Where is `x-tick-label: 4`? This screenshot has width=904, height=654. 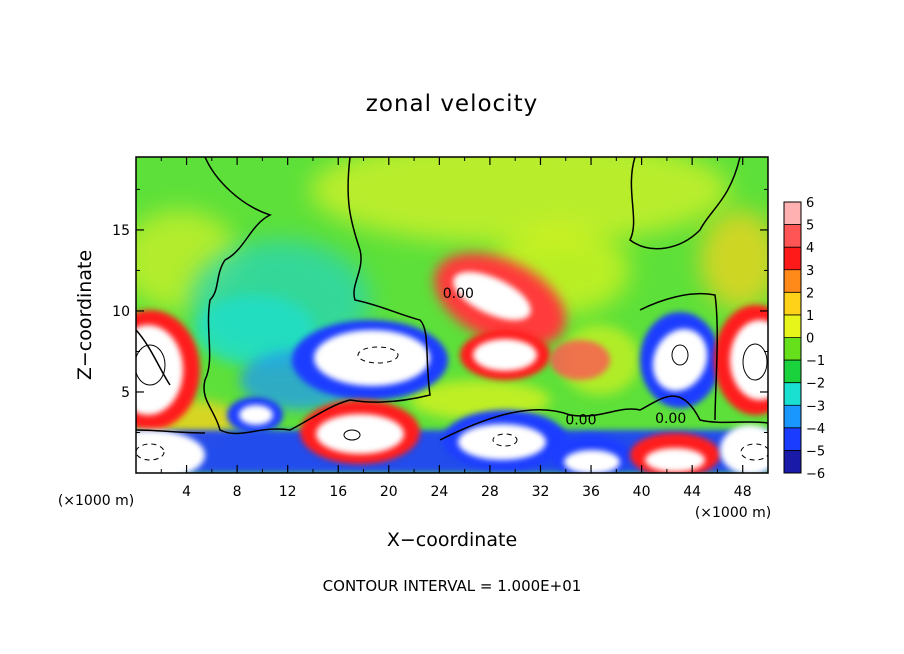 x-tick-label: 4 is located at coordinates (186, 492).